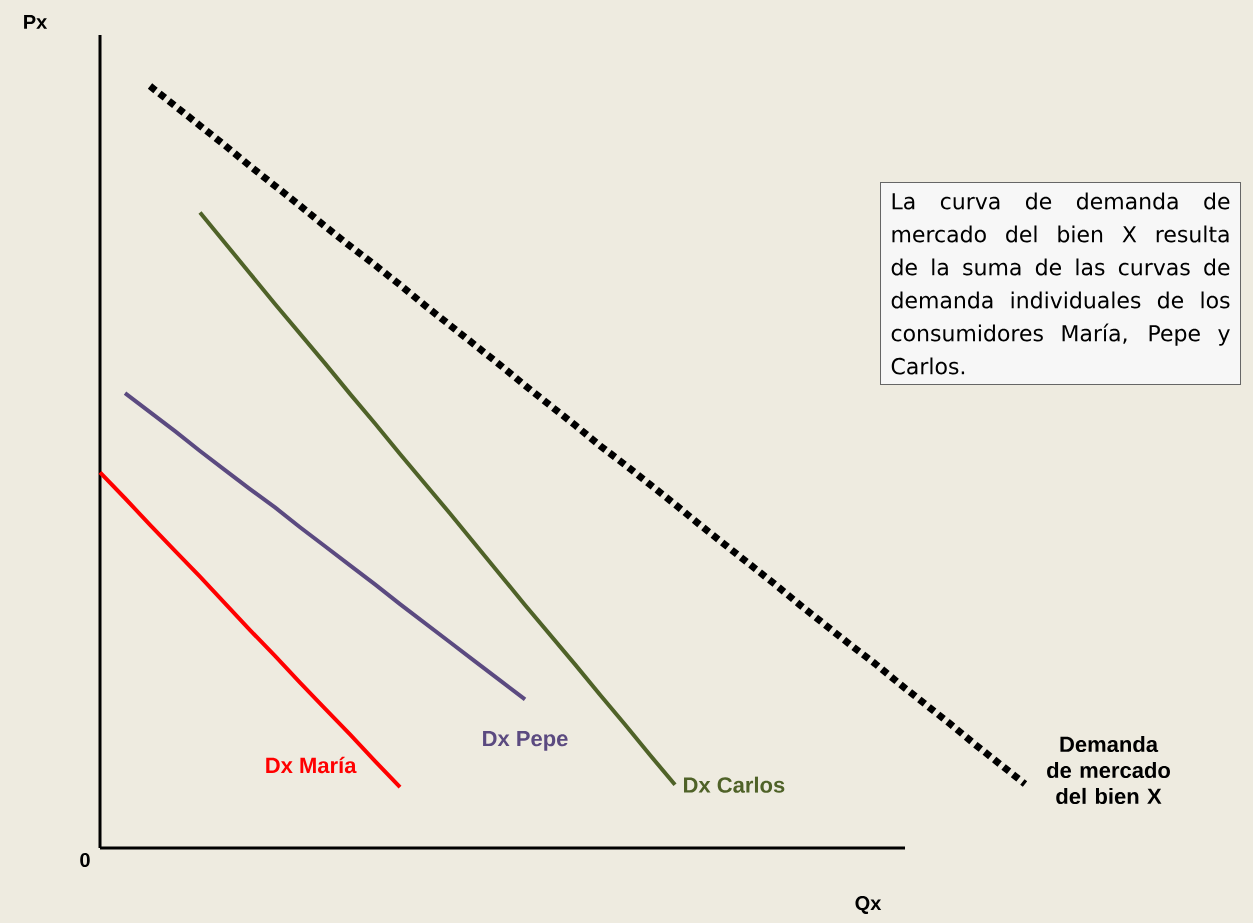 This screenshot has width=1253, height=923. I want to click on text: 0, so click(85, 860).